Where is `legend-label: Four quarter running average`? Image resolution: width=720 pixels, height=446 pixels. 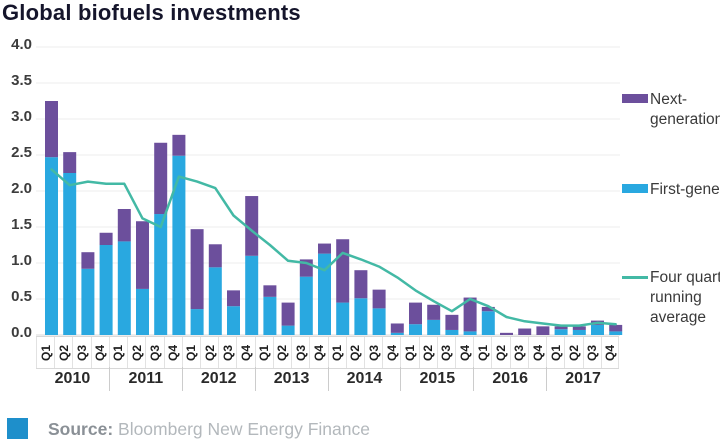
legend-label: Four quarter running average is located at coordinates (685, 297).